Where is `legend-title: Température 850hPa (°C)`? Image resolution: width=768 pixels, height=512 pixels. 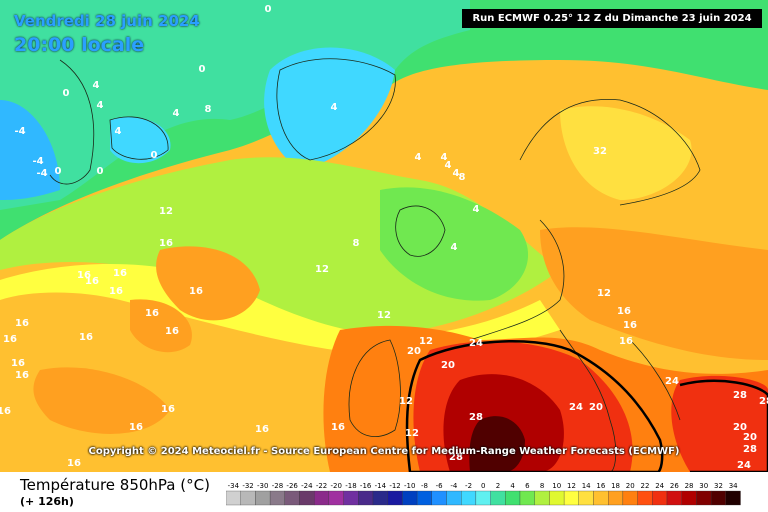
legend-title: Température 850hPa (°C) is located at coordinates (115, 485).